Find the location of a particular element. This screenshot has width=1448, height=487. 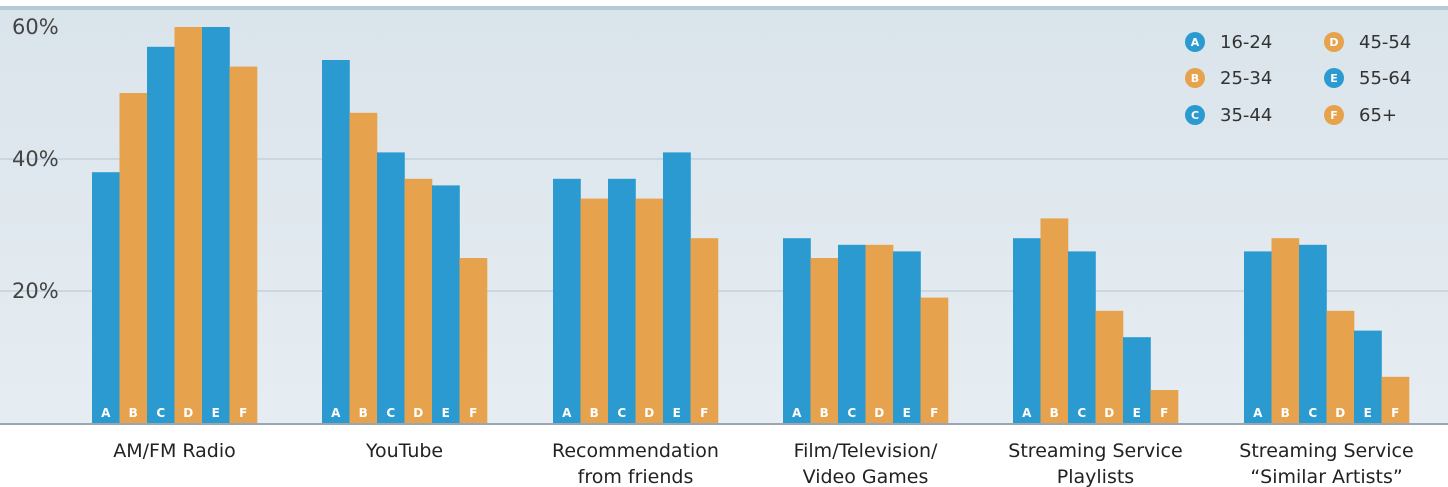

legend-badge-letter: F is located at coordinates (1334, 115).